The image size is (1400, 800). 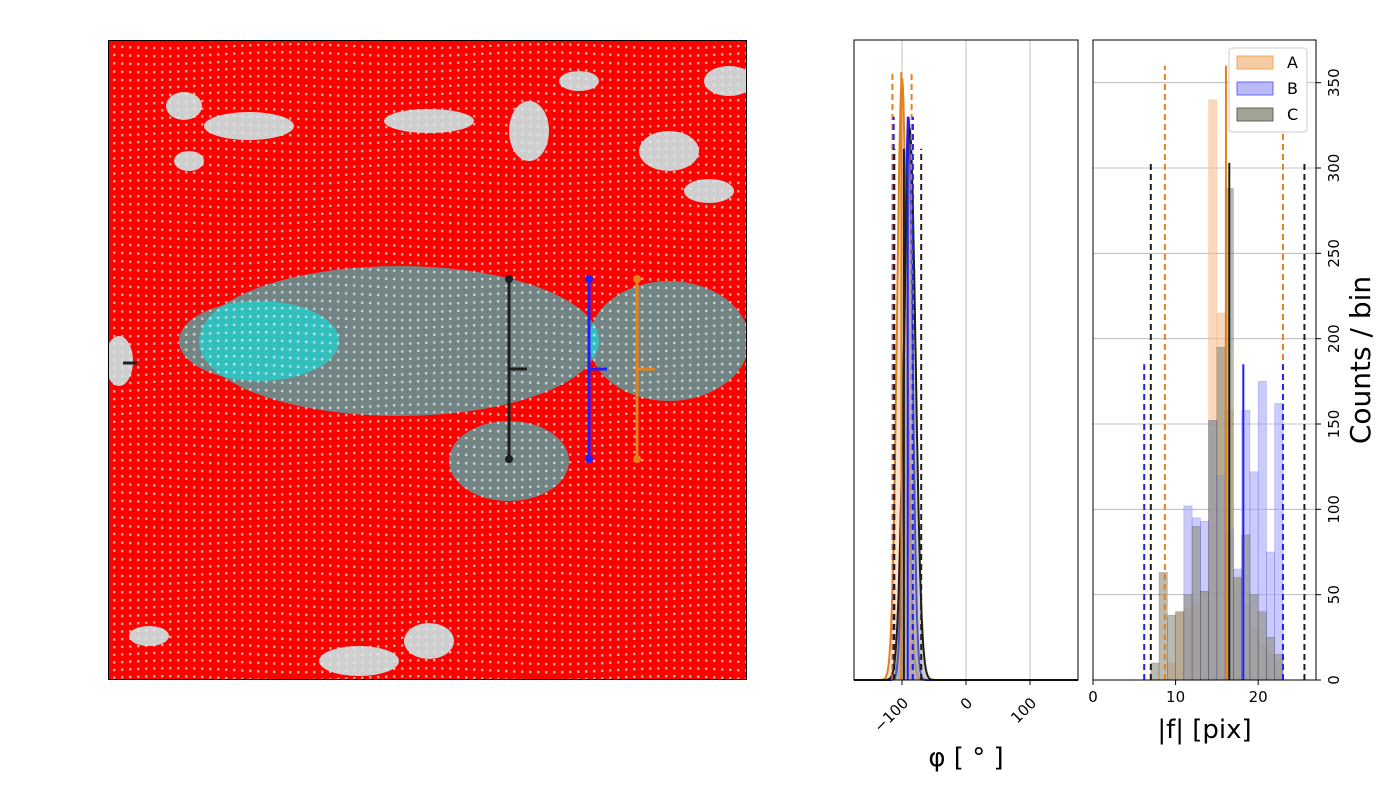 What do you see at coordinates (1258, 697) in the screenshot?
I see `mag-xtick-label: 20` at bounding box center [1258, 697].